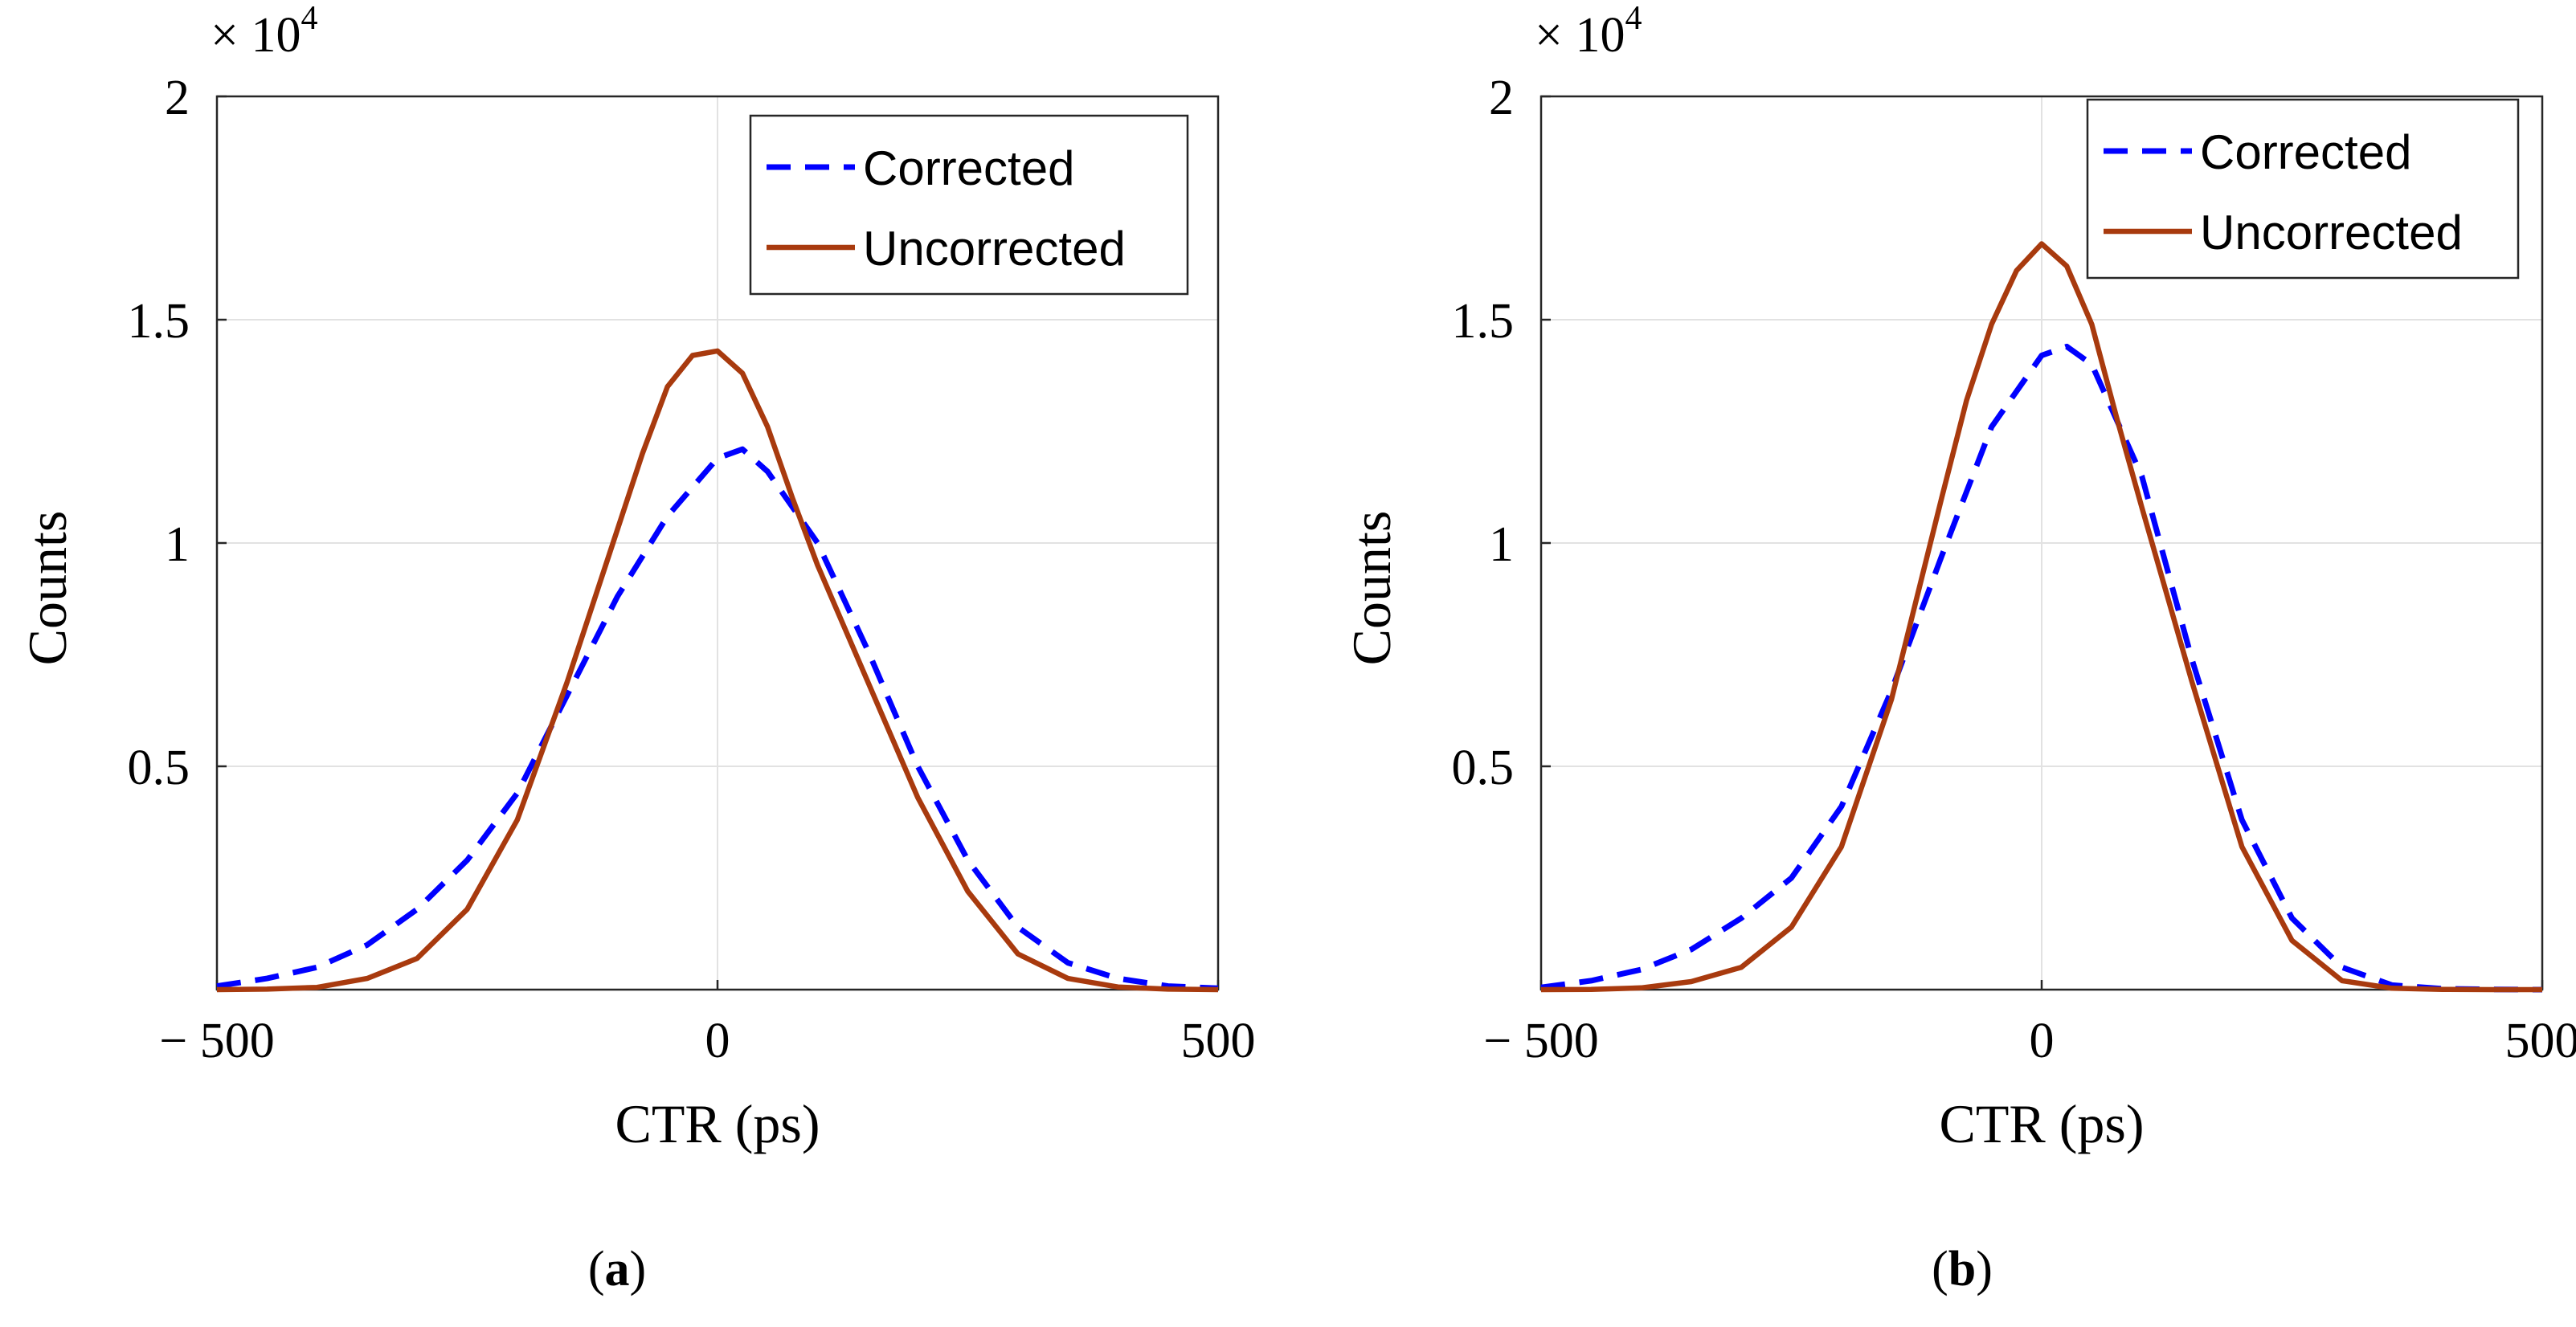 The image size is (2576, 1327). I want to click on panel-letter: a, so click(617, 1269).